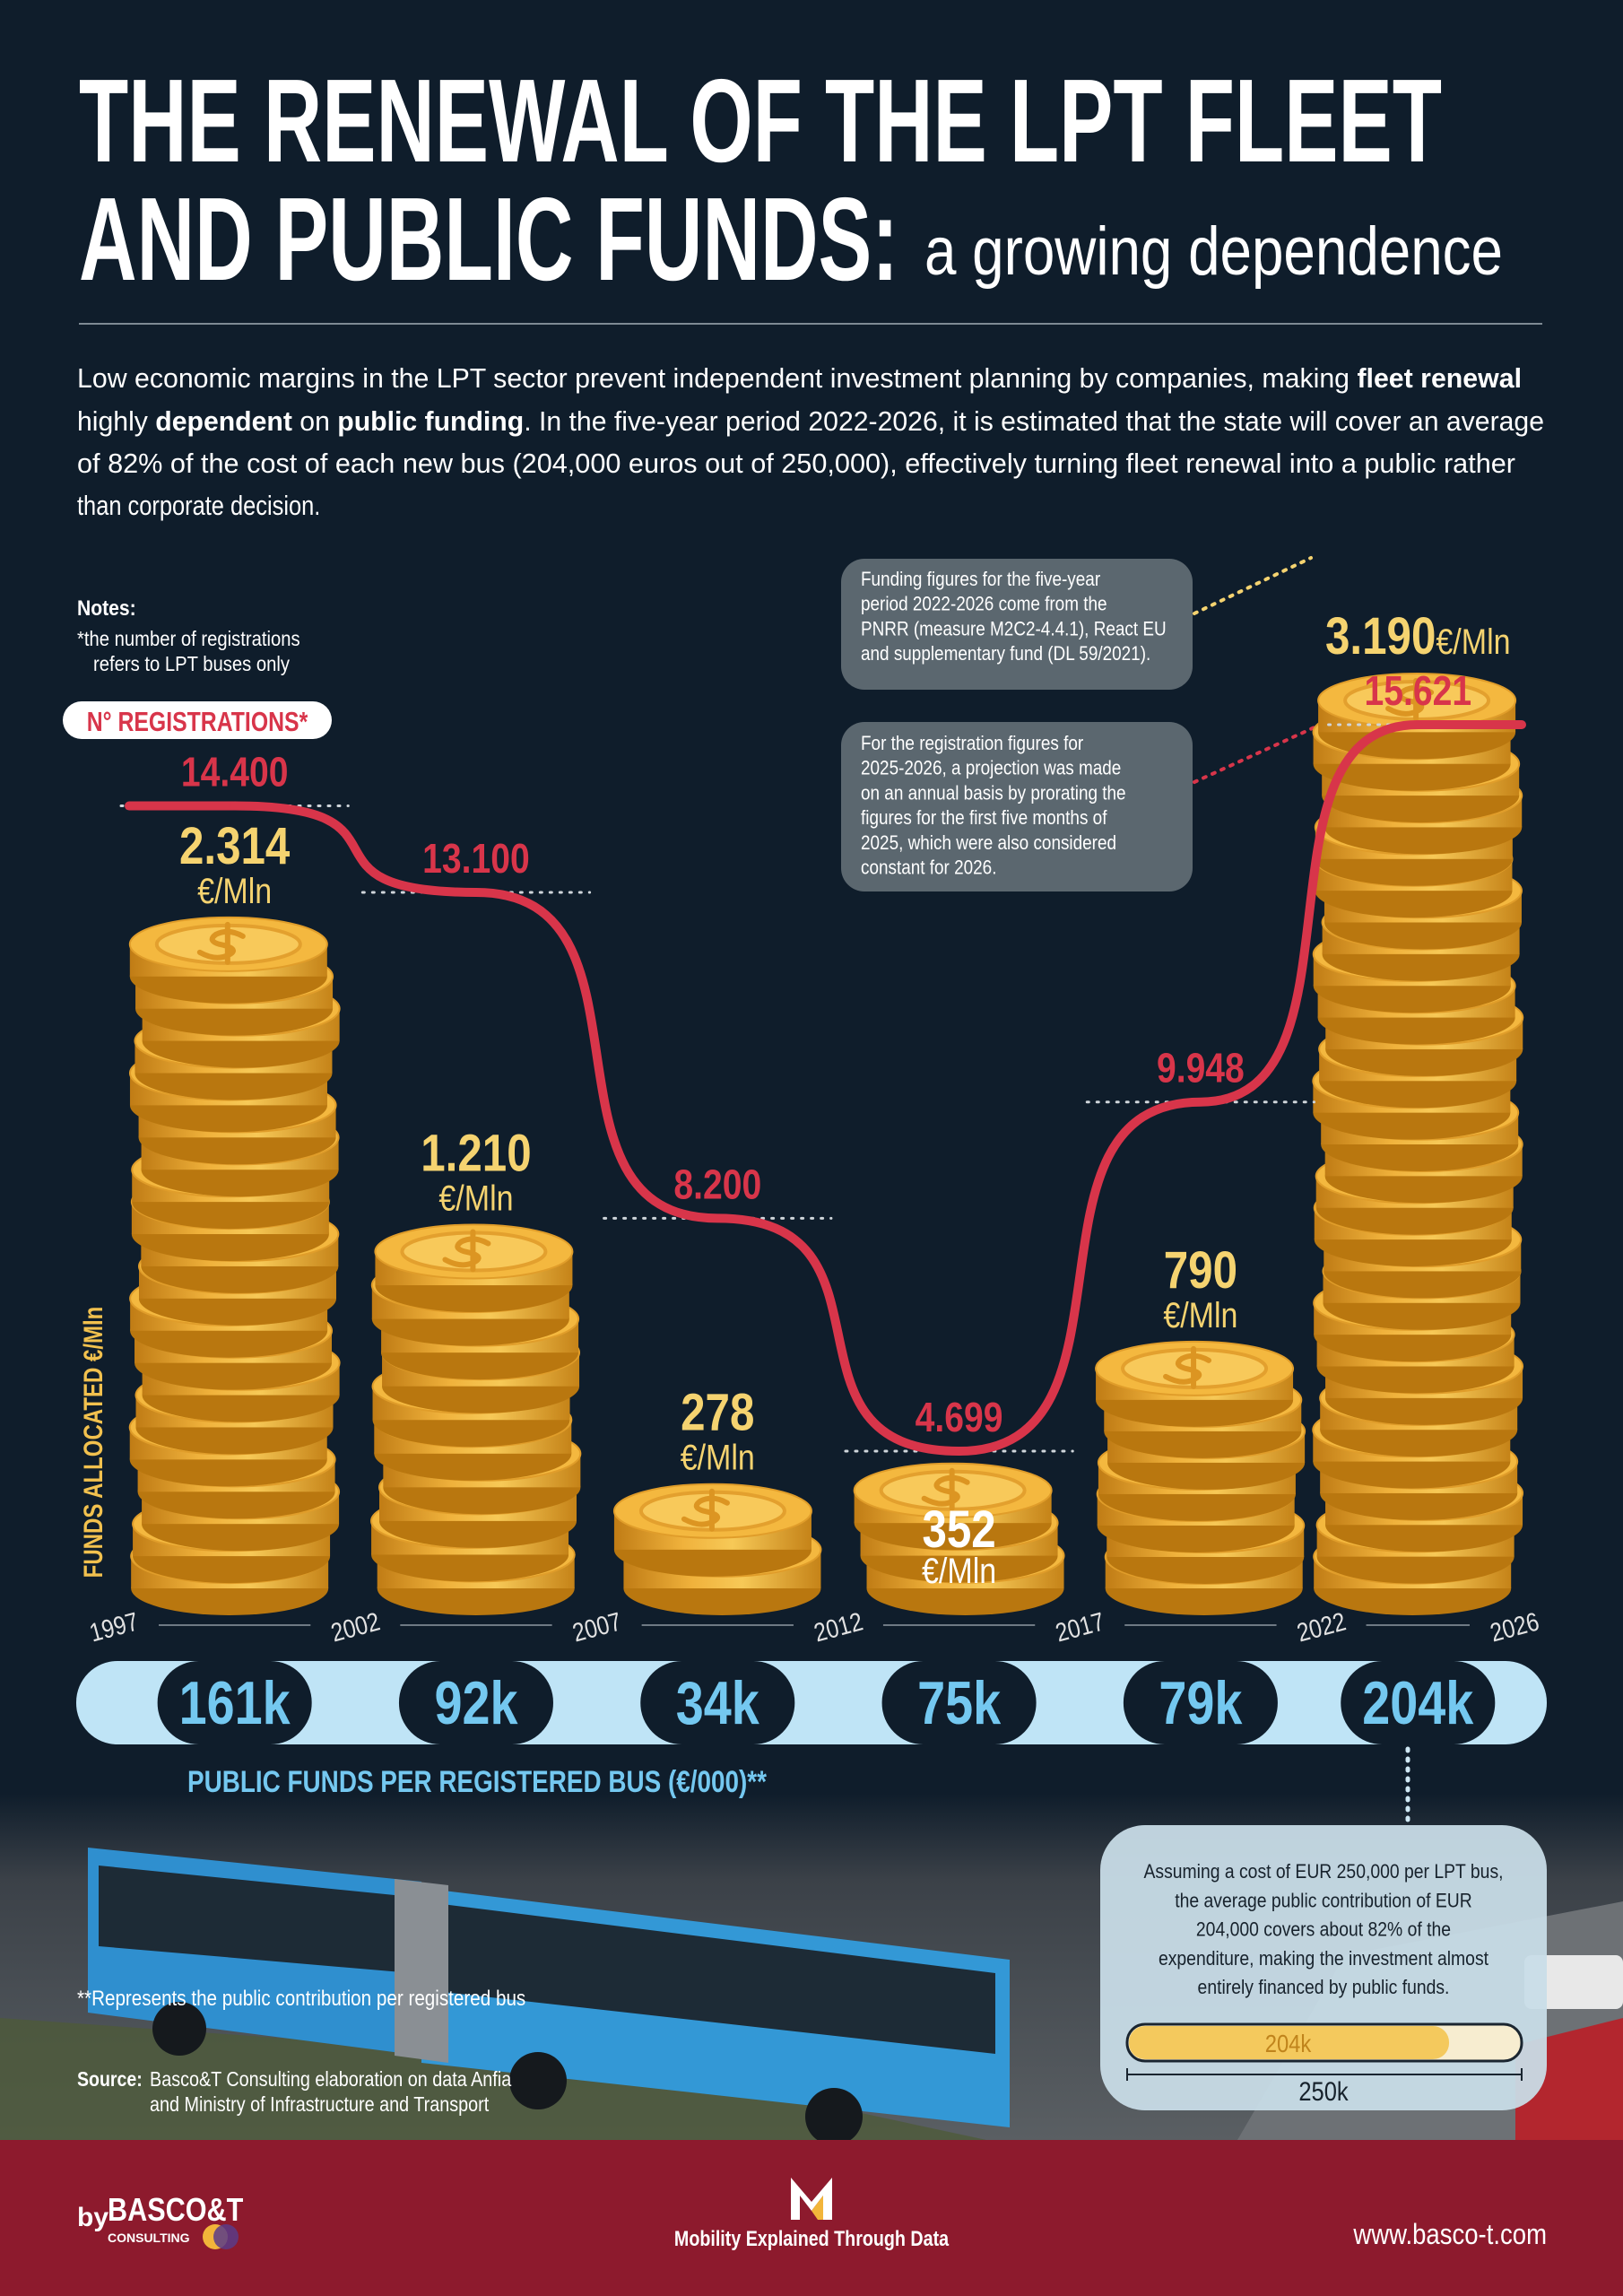  Describe the element at coordinates (1200, 1270) in the screenshot. I see `value-label: 790` at that location.